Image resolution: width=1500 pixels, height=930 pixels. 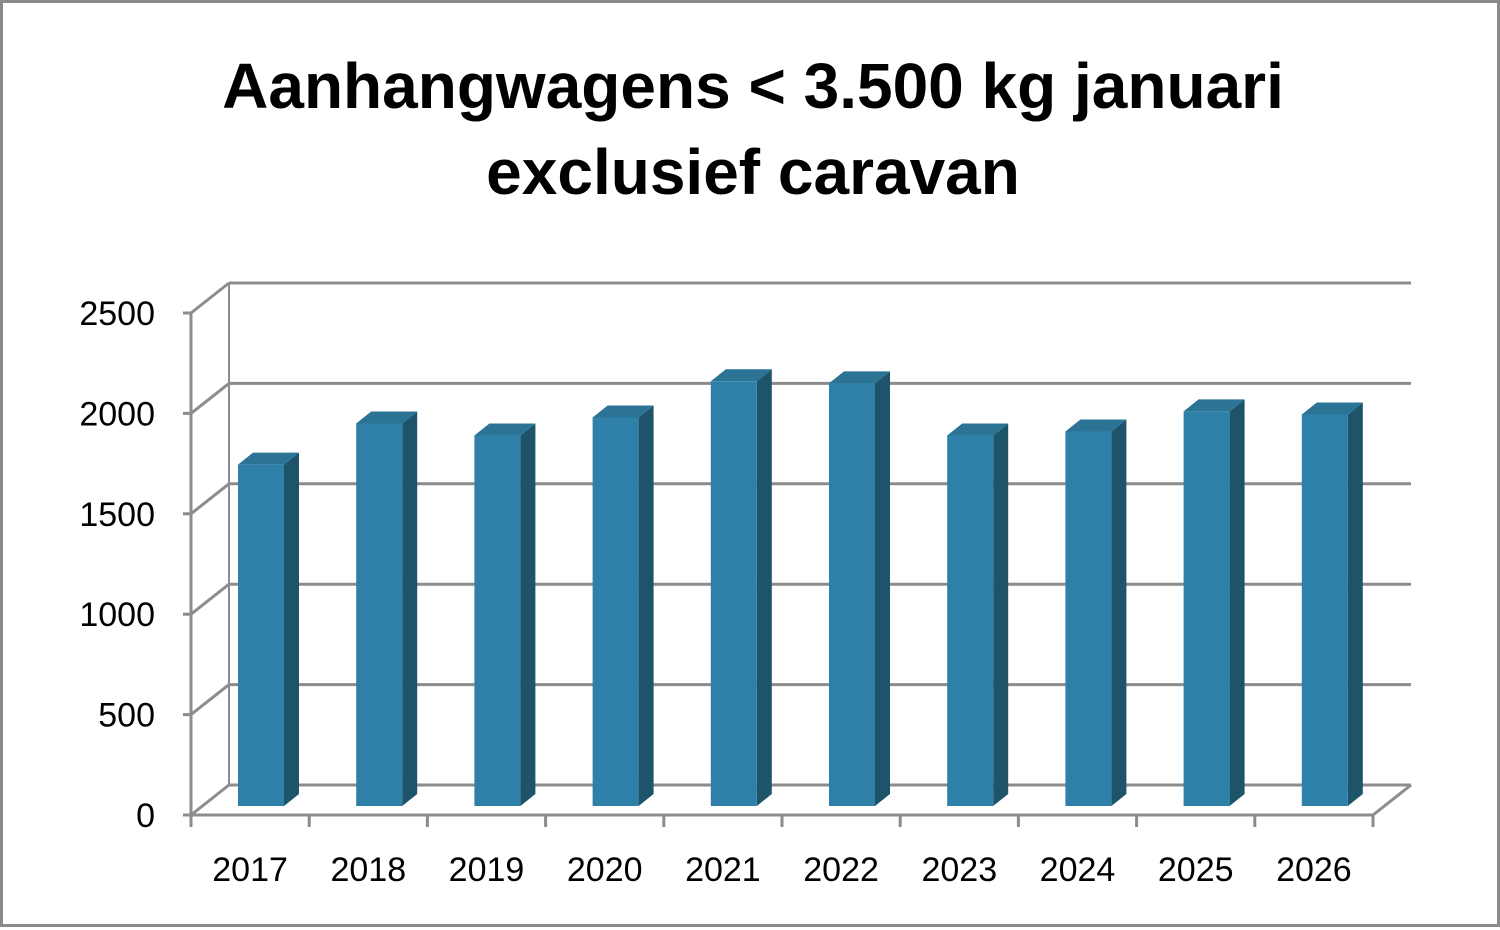 I want to click on x-tick-label: 2017, so click(x=250, y=870).